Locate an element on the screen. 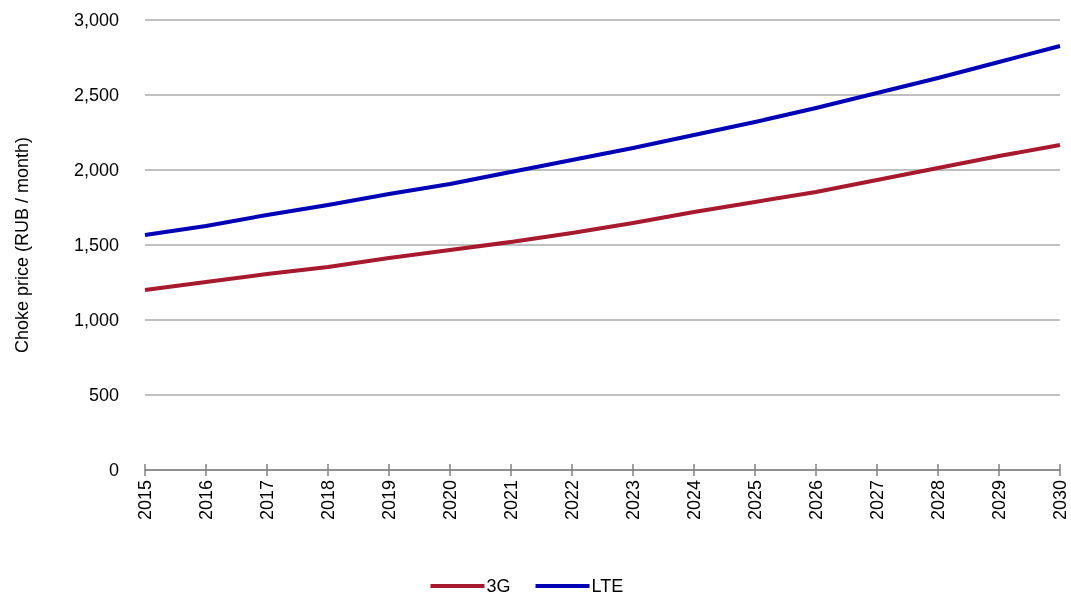 The height and width of the screenshot is (599, 1071). x-tick-label: 2017 is located at coordinates (267, 500).